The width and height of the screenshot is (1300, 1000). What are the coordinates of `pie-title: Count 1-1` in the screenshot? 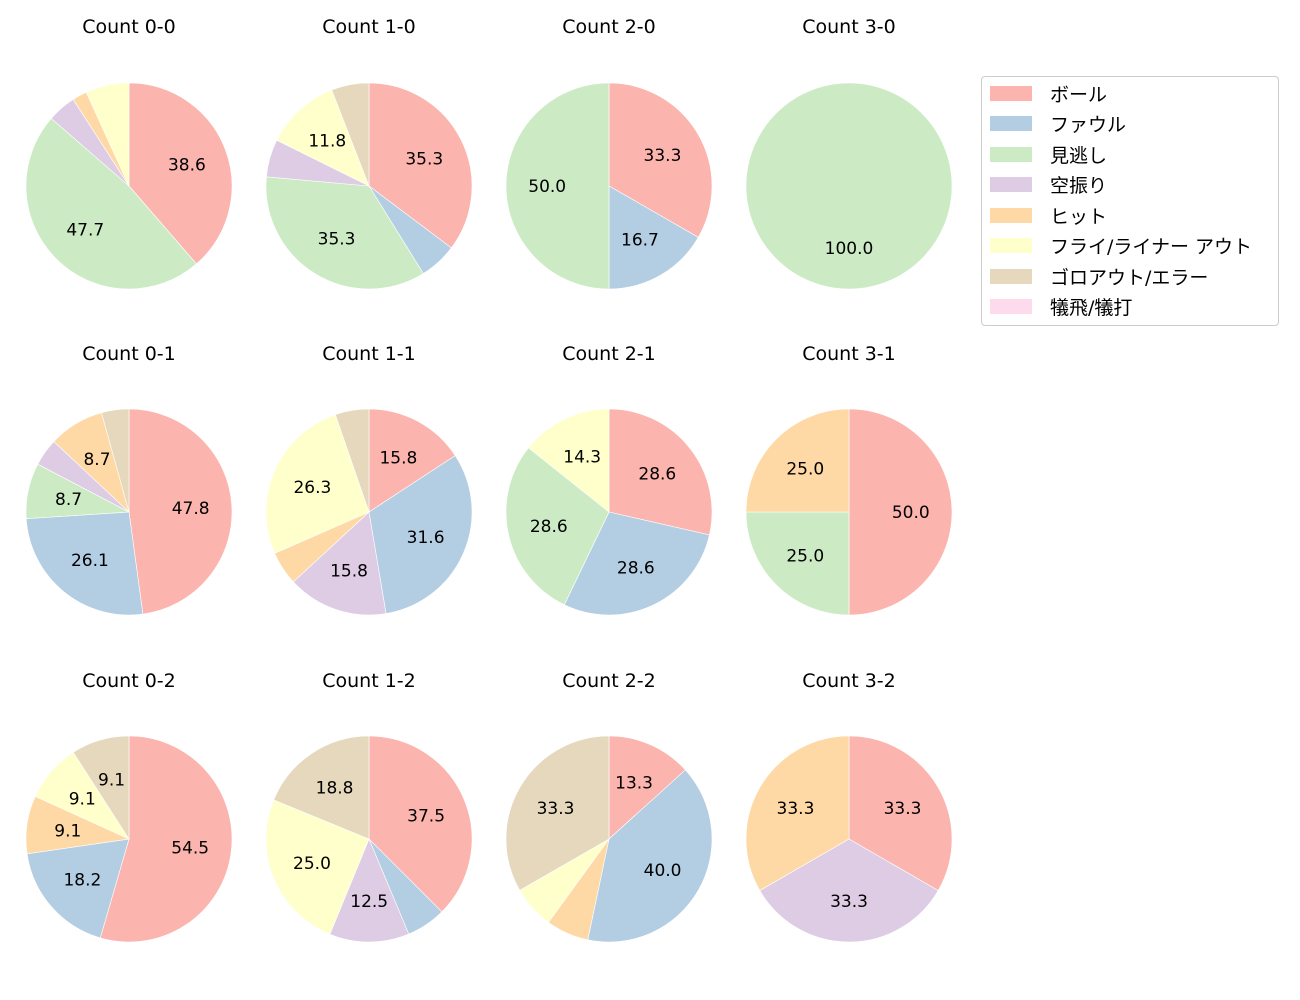 It's located at (369, 354).